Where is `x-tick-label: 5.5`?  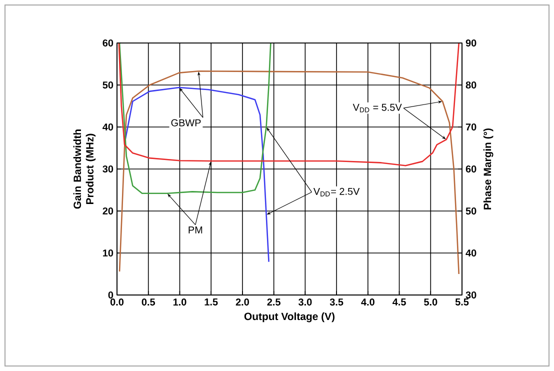
x-tick-label: 5.5 is located at coordinates (462, 302).